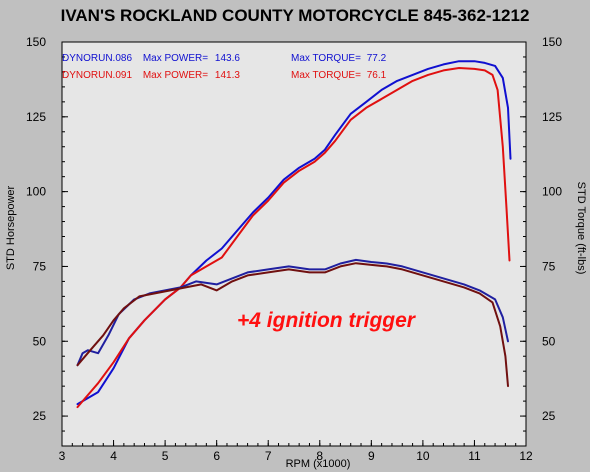 Image resolution: width=590 pixels, height=472 pixels. Describe the element at coordinates (541, 241) in the screenshot. I see `y2-axis-ticks: 25 50 75 100 125 150` at that location.